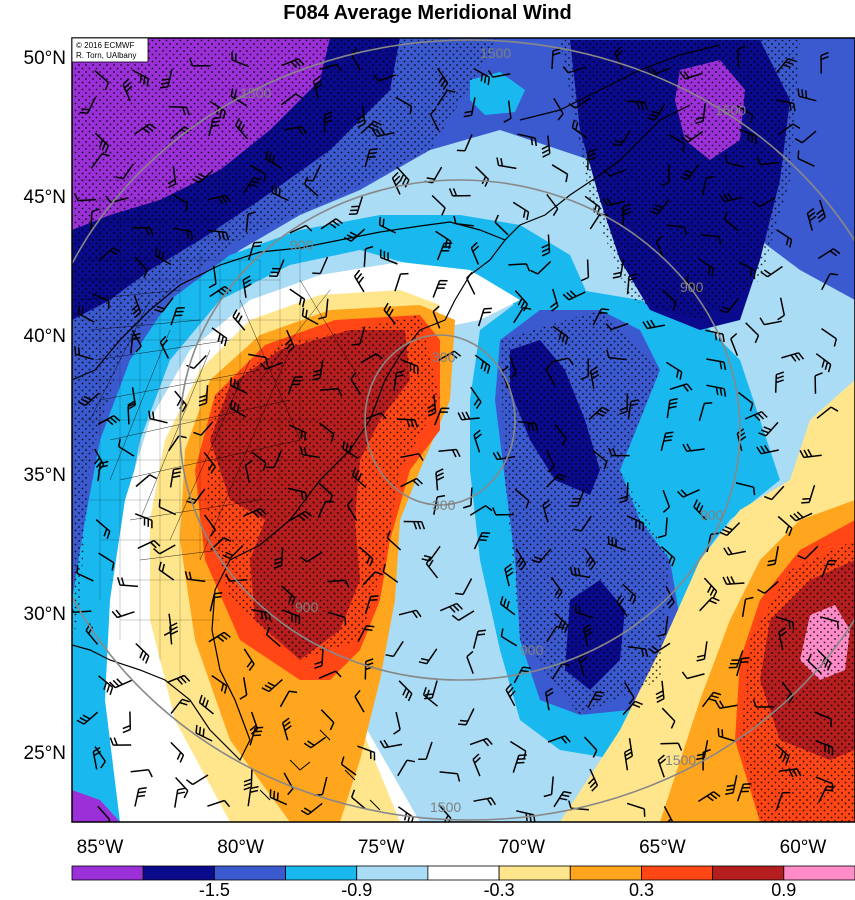 The width and height of the screenshot is (855, 900). Describe the element at coordinates (381, 847) in the screenshot. I see `longitude-label: 75°W` at that location.